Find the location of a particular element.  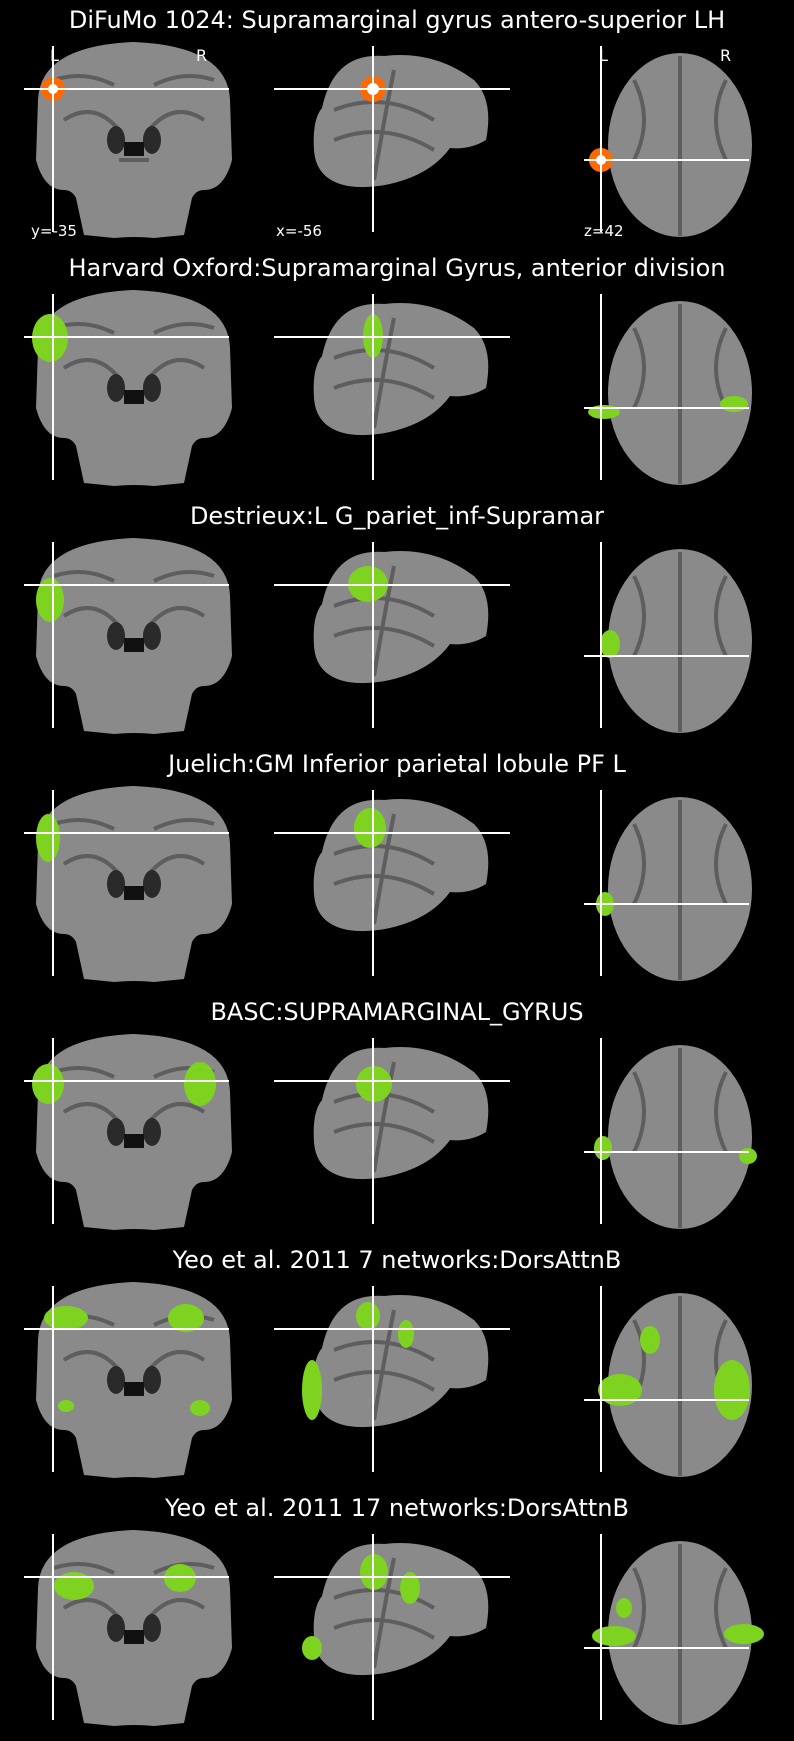

coronal-coord: y=-35 is located at coordinates (54, 231).